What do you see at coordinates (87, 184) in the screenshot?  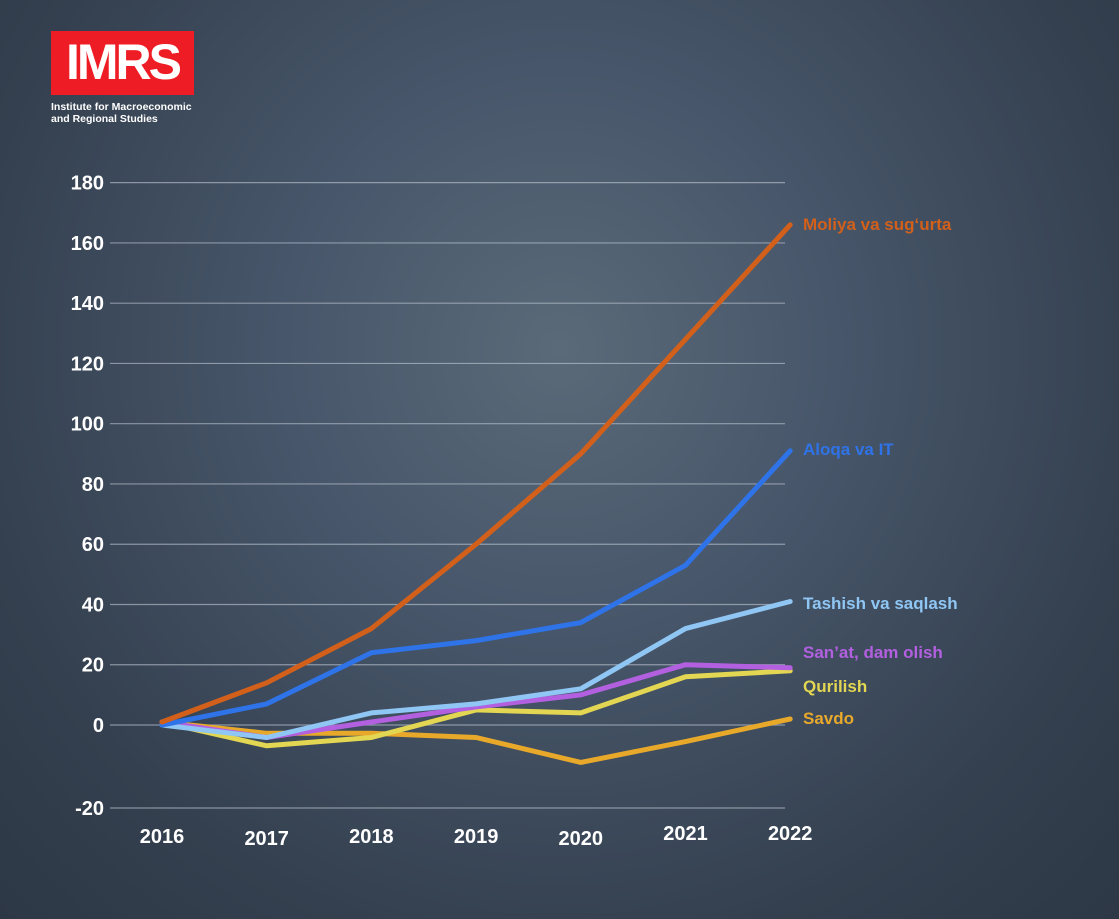 I see `y-tick-label: 180` at bounding box center [87, 184].